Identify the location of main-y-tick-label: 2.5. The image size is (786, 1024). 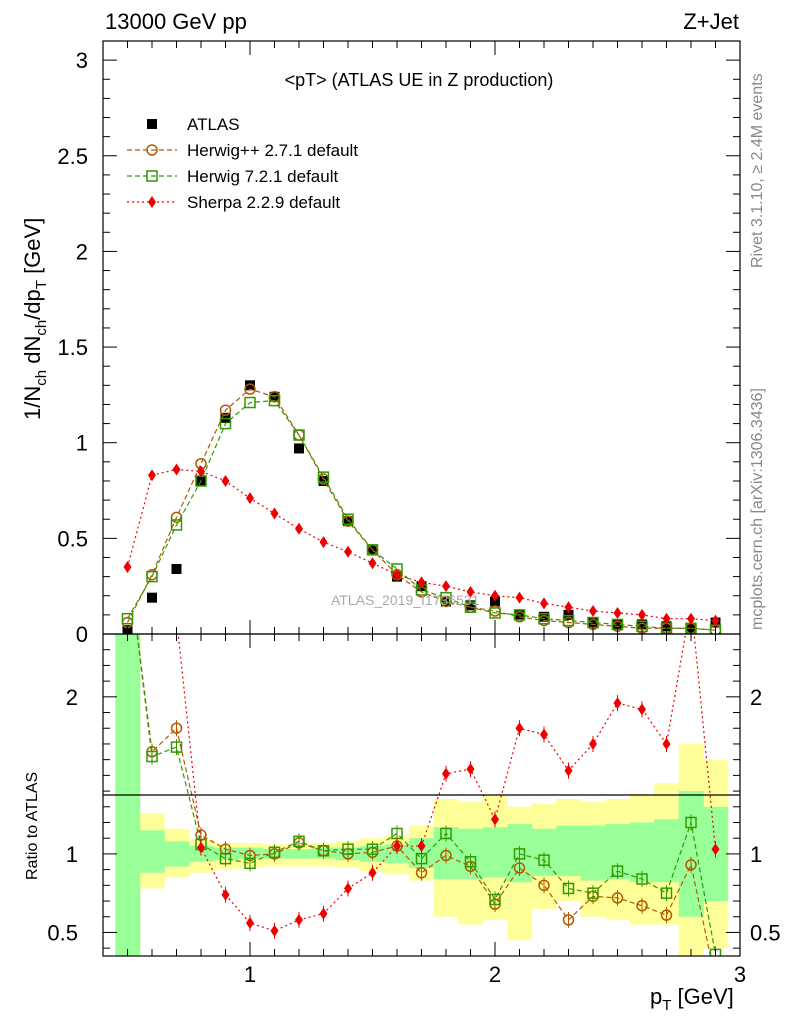
(72, 156).